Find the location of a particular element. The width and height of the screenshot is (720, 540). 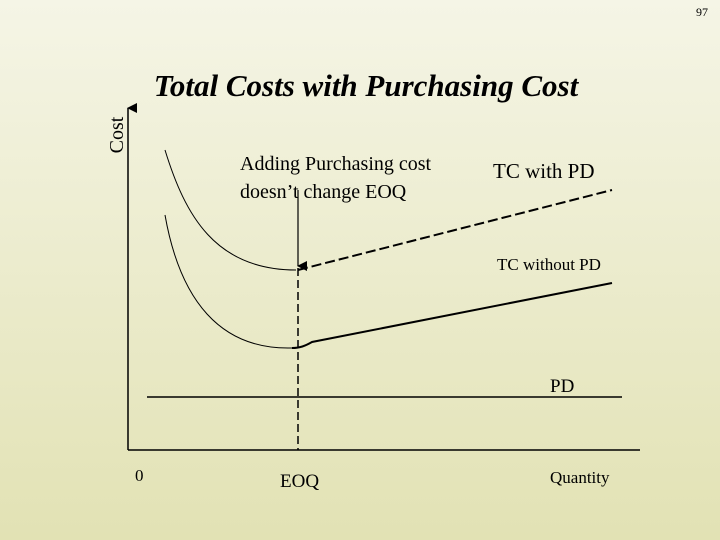

tc-with-pd-curve is located at coordinates (230, 210).